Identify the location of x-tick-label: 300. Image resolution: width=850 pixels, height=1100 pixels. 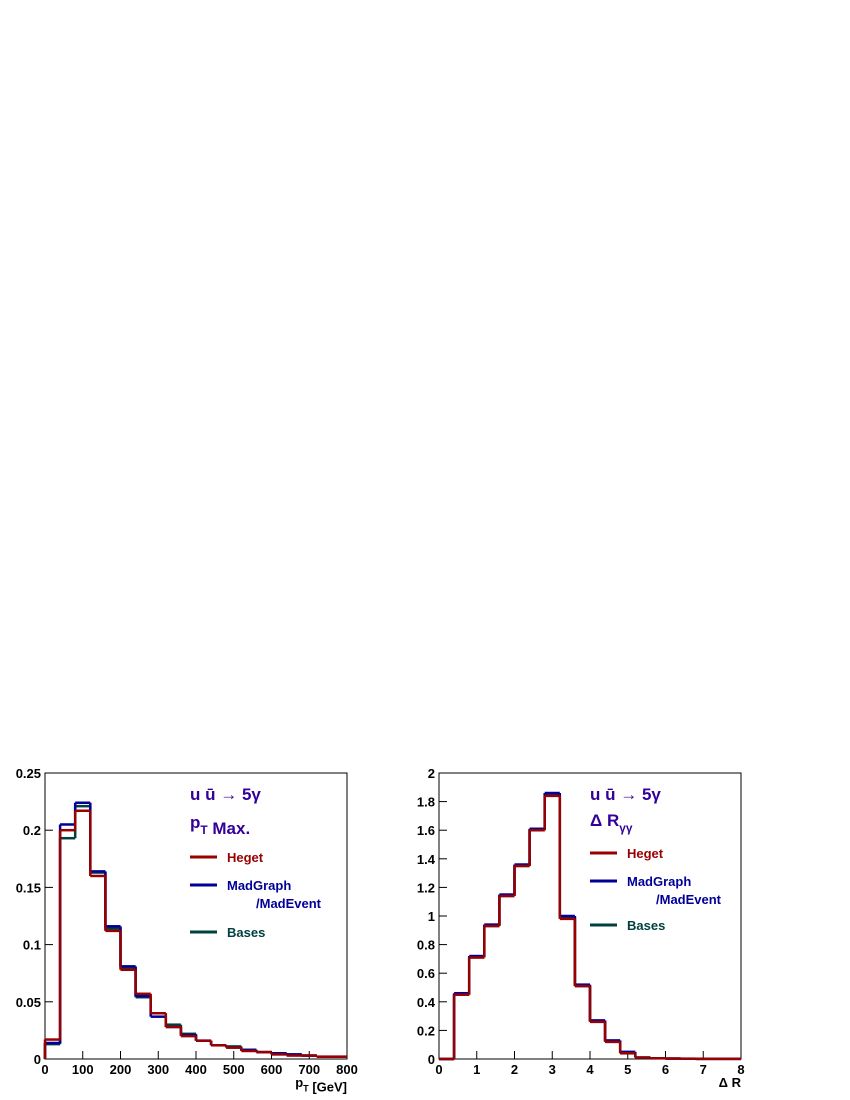
(158, 1069).